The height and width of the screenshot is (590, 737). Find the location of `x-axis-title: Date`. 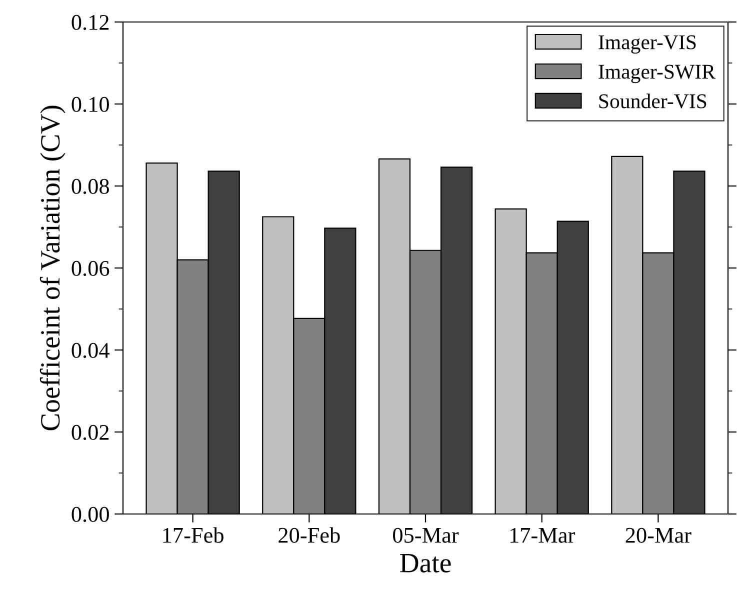

x-axis-title: Date is located at coordinates (425, 563).